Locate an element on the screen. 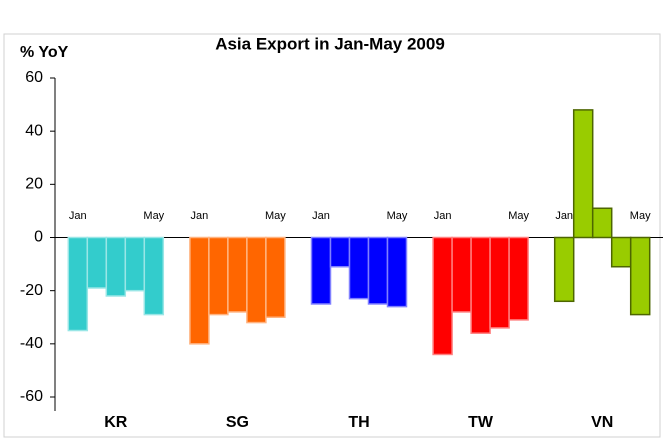  category-label: KR is located at coordinates (116, 422).